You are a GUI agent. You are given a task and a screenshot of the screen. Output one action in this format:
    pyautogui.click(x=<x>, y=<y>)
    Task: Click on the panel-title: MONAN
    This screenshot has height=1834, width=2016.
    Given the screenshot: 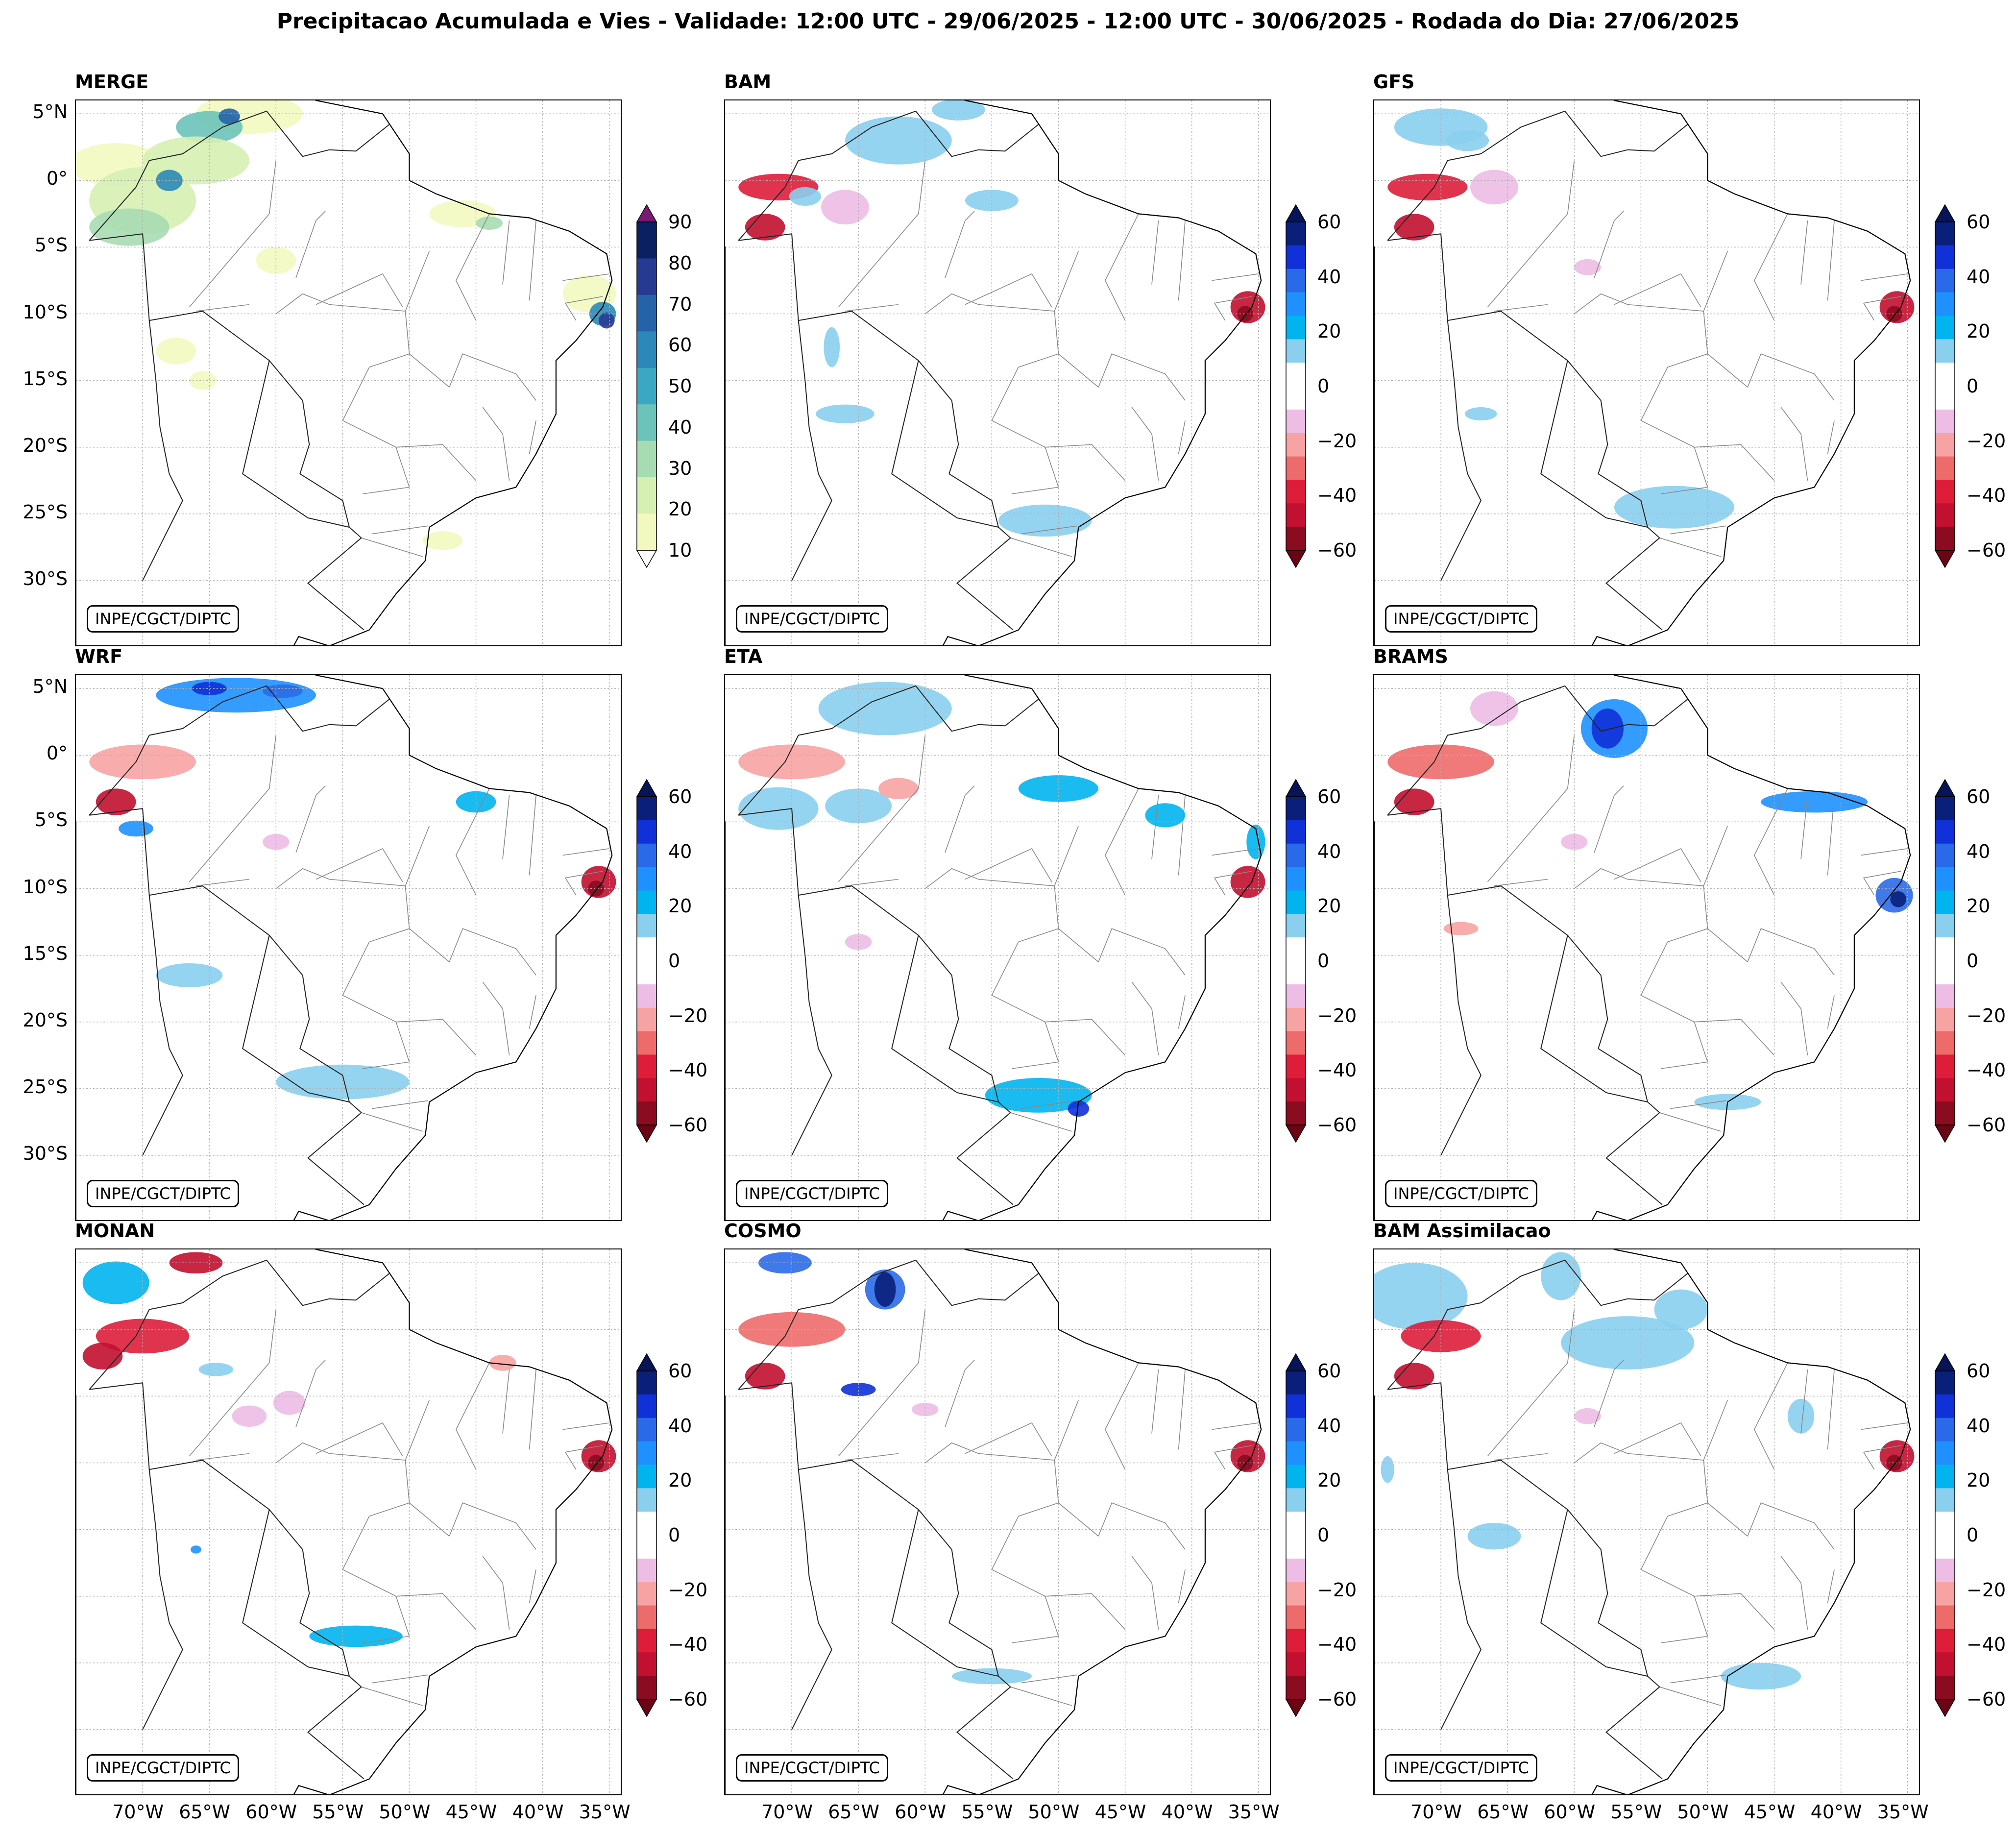 What is the action you would take?
    pyautogui.click(x=115, y=1231)
    